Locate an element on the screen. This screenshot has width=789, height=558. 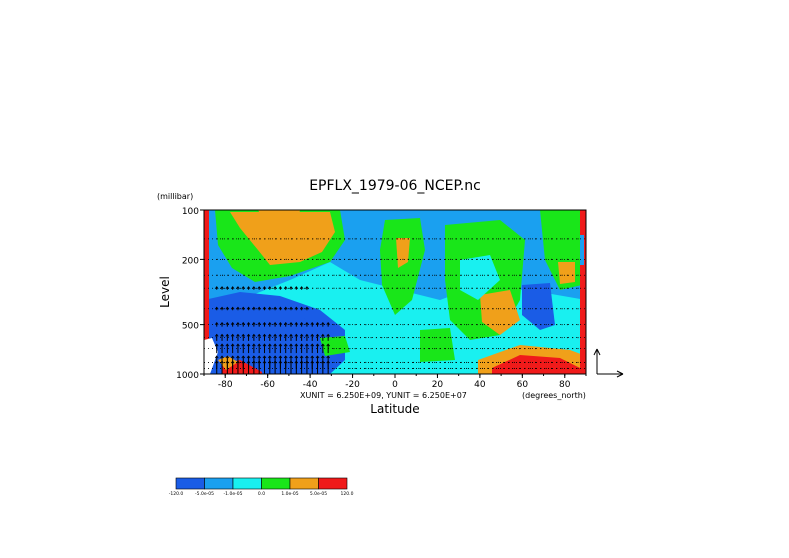
y-axis-label: Level is located at coordinates (165, 292).